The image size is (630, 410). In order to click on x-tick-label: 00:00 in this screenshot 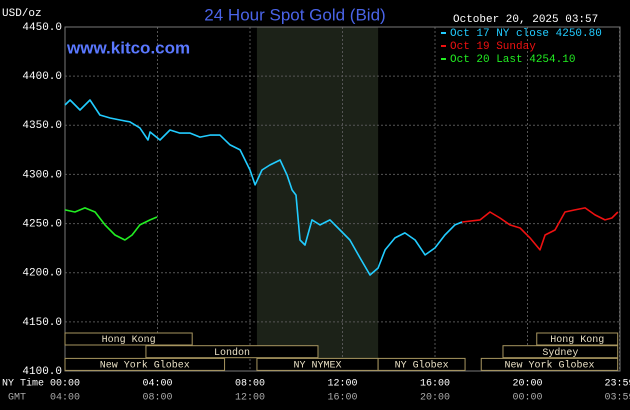, I will do `click(65, 384)`.